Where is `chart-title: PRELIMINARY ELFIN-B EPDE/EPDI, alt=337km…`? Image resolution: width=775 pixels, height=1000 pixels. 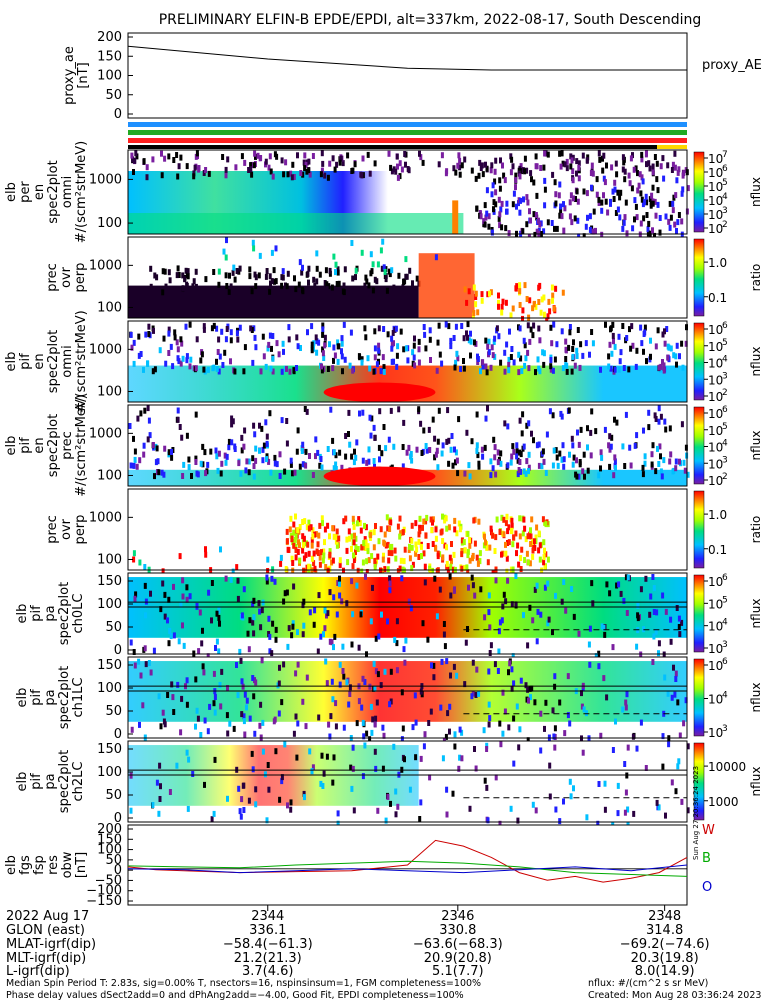
chart-title: PRELIMINARY ELFIN-B EPDE/EPDI, alt=337km… is located at coordinates (430, 20).